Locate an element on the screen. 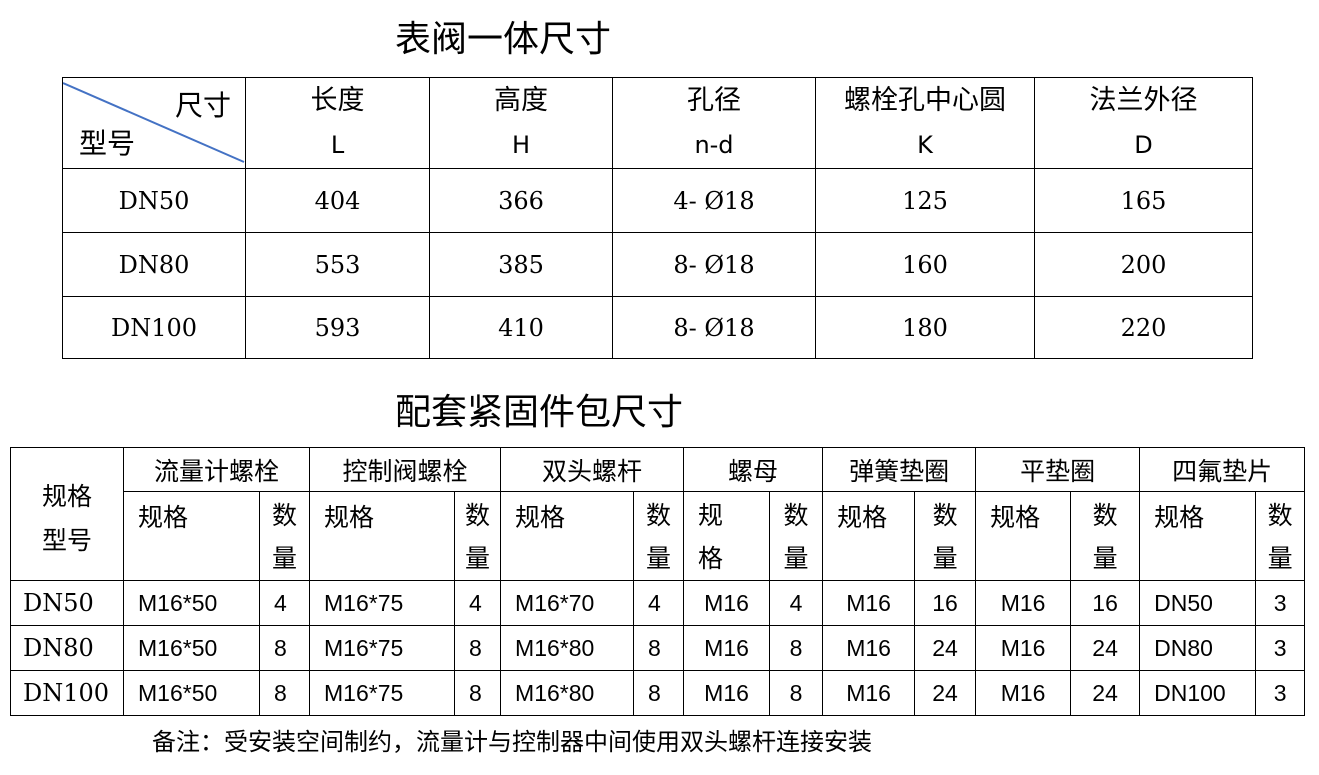  sub-header-row: 规格数量规格数量规格数量规格数量规格数量规格数量规格数量 is located at coordinates (658, 536).